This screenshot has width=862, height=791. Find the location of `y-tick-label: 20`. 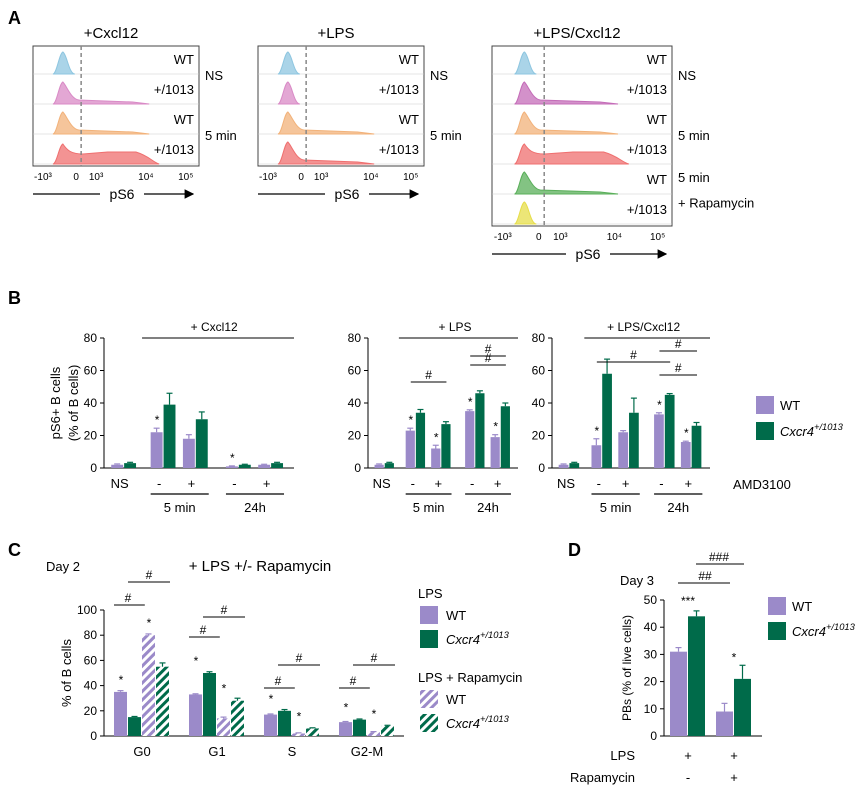

y-tick-label: 20 is located at coordinates (91, 711).